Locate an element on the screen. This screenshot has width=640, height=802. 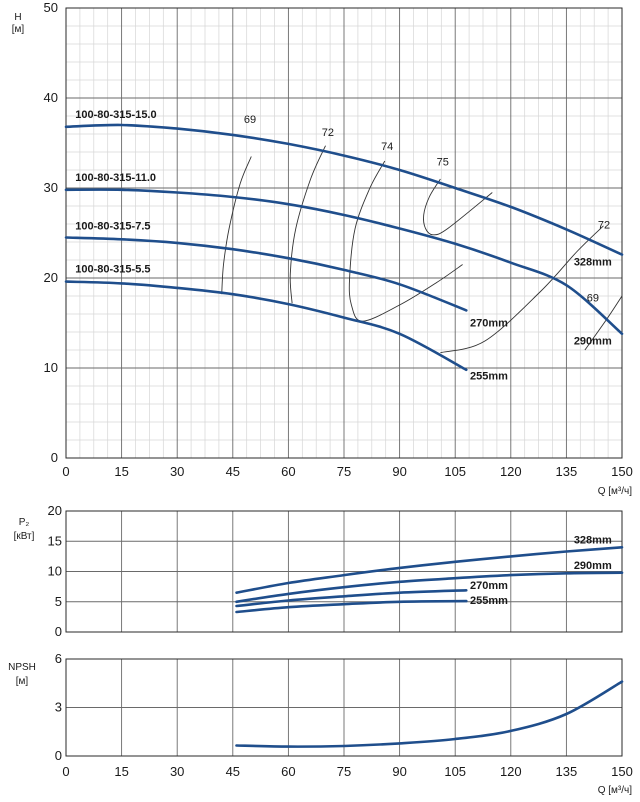
npsh-x-tick-label: 90 is located at coordinates (399, 771).